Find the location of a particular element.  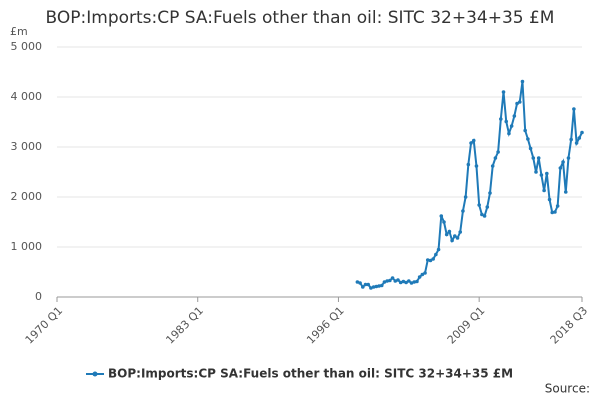

y-tick-label: 0 is located at coordinates (38, 296).